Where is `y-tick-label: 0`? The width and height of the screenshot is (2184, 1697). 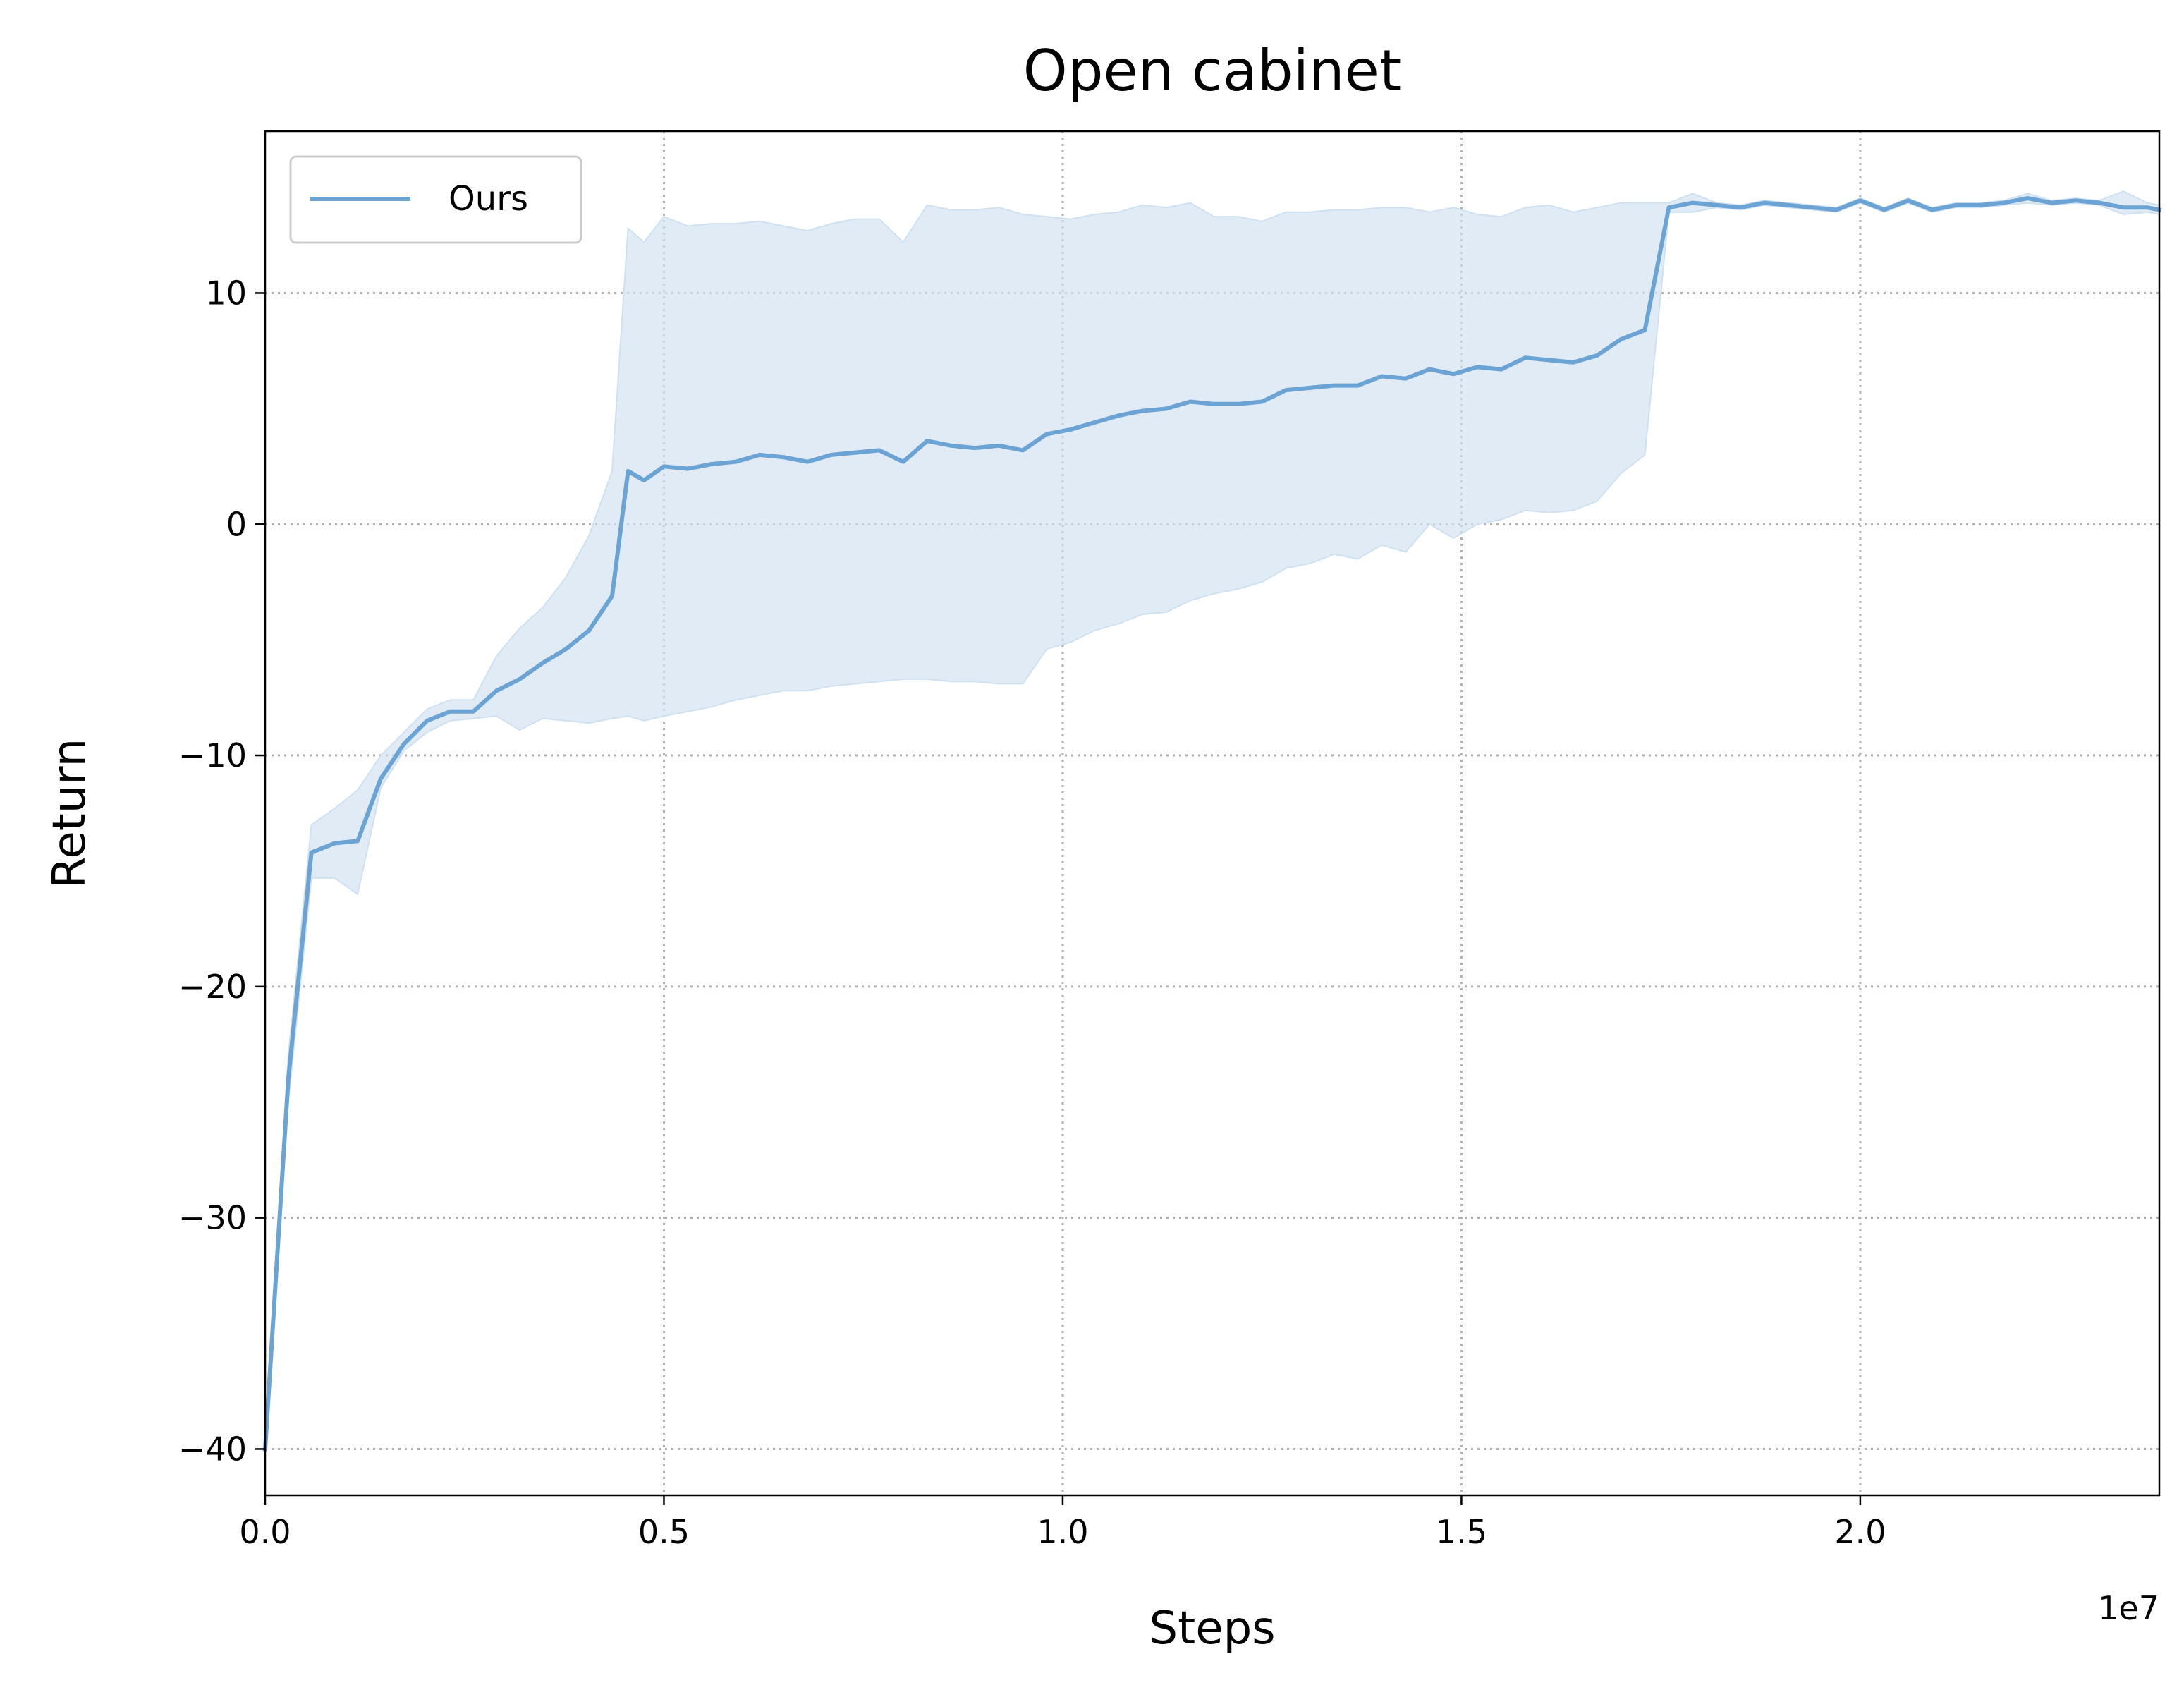
y-tick-label: 0 is located at coordinates (236, 524).